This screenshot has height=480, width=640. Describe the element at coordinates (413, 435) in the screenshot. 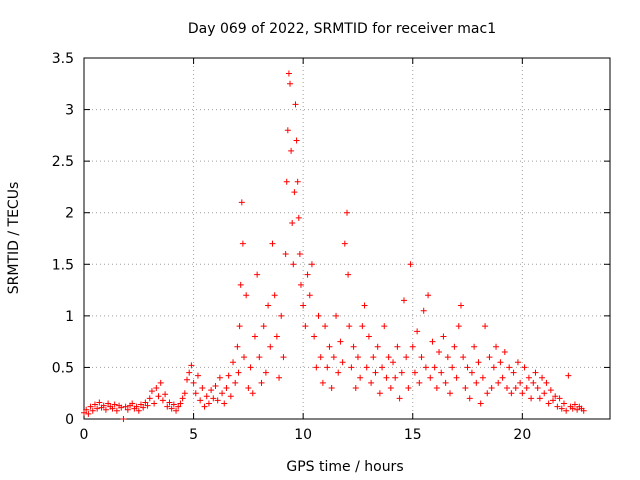

I see `x-tick-label: 15` at that location.